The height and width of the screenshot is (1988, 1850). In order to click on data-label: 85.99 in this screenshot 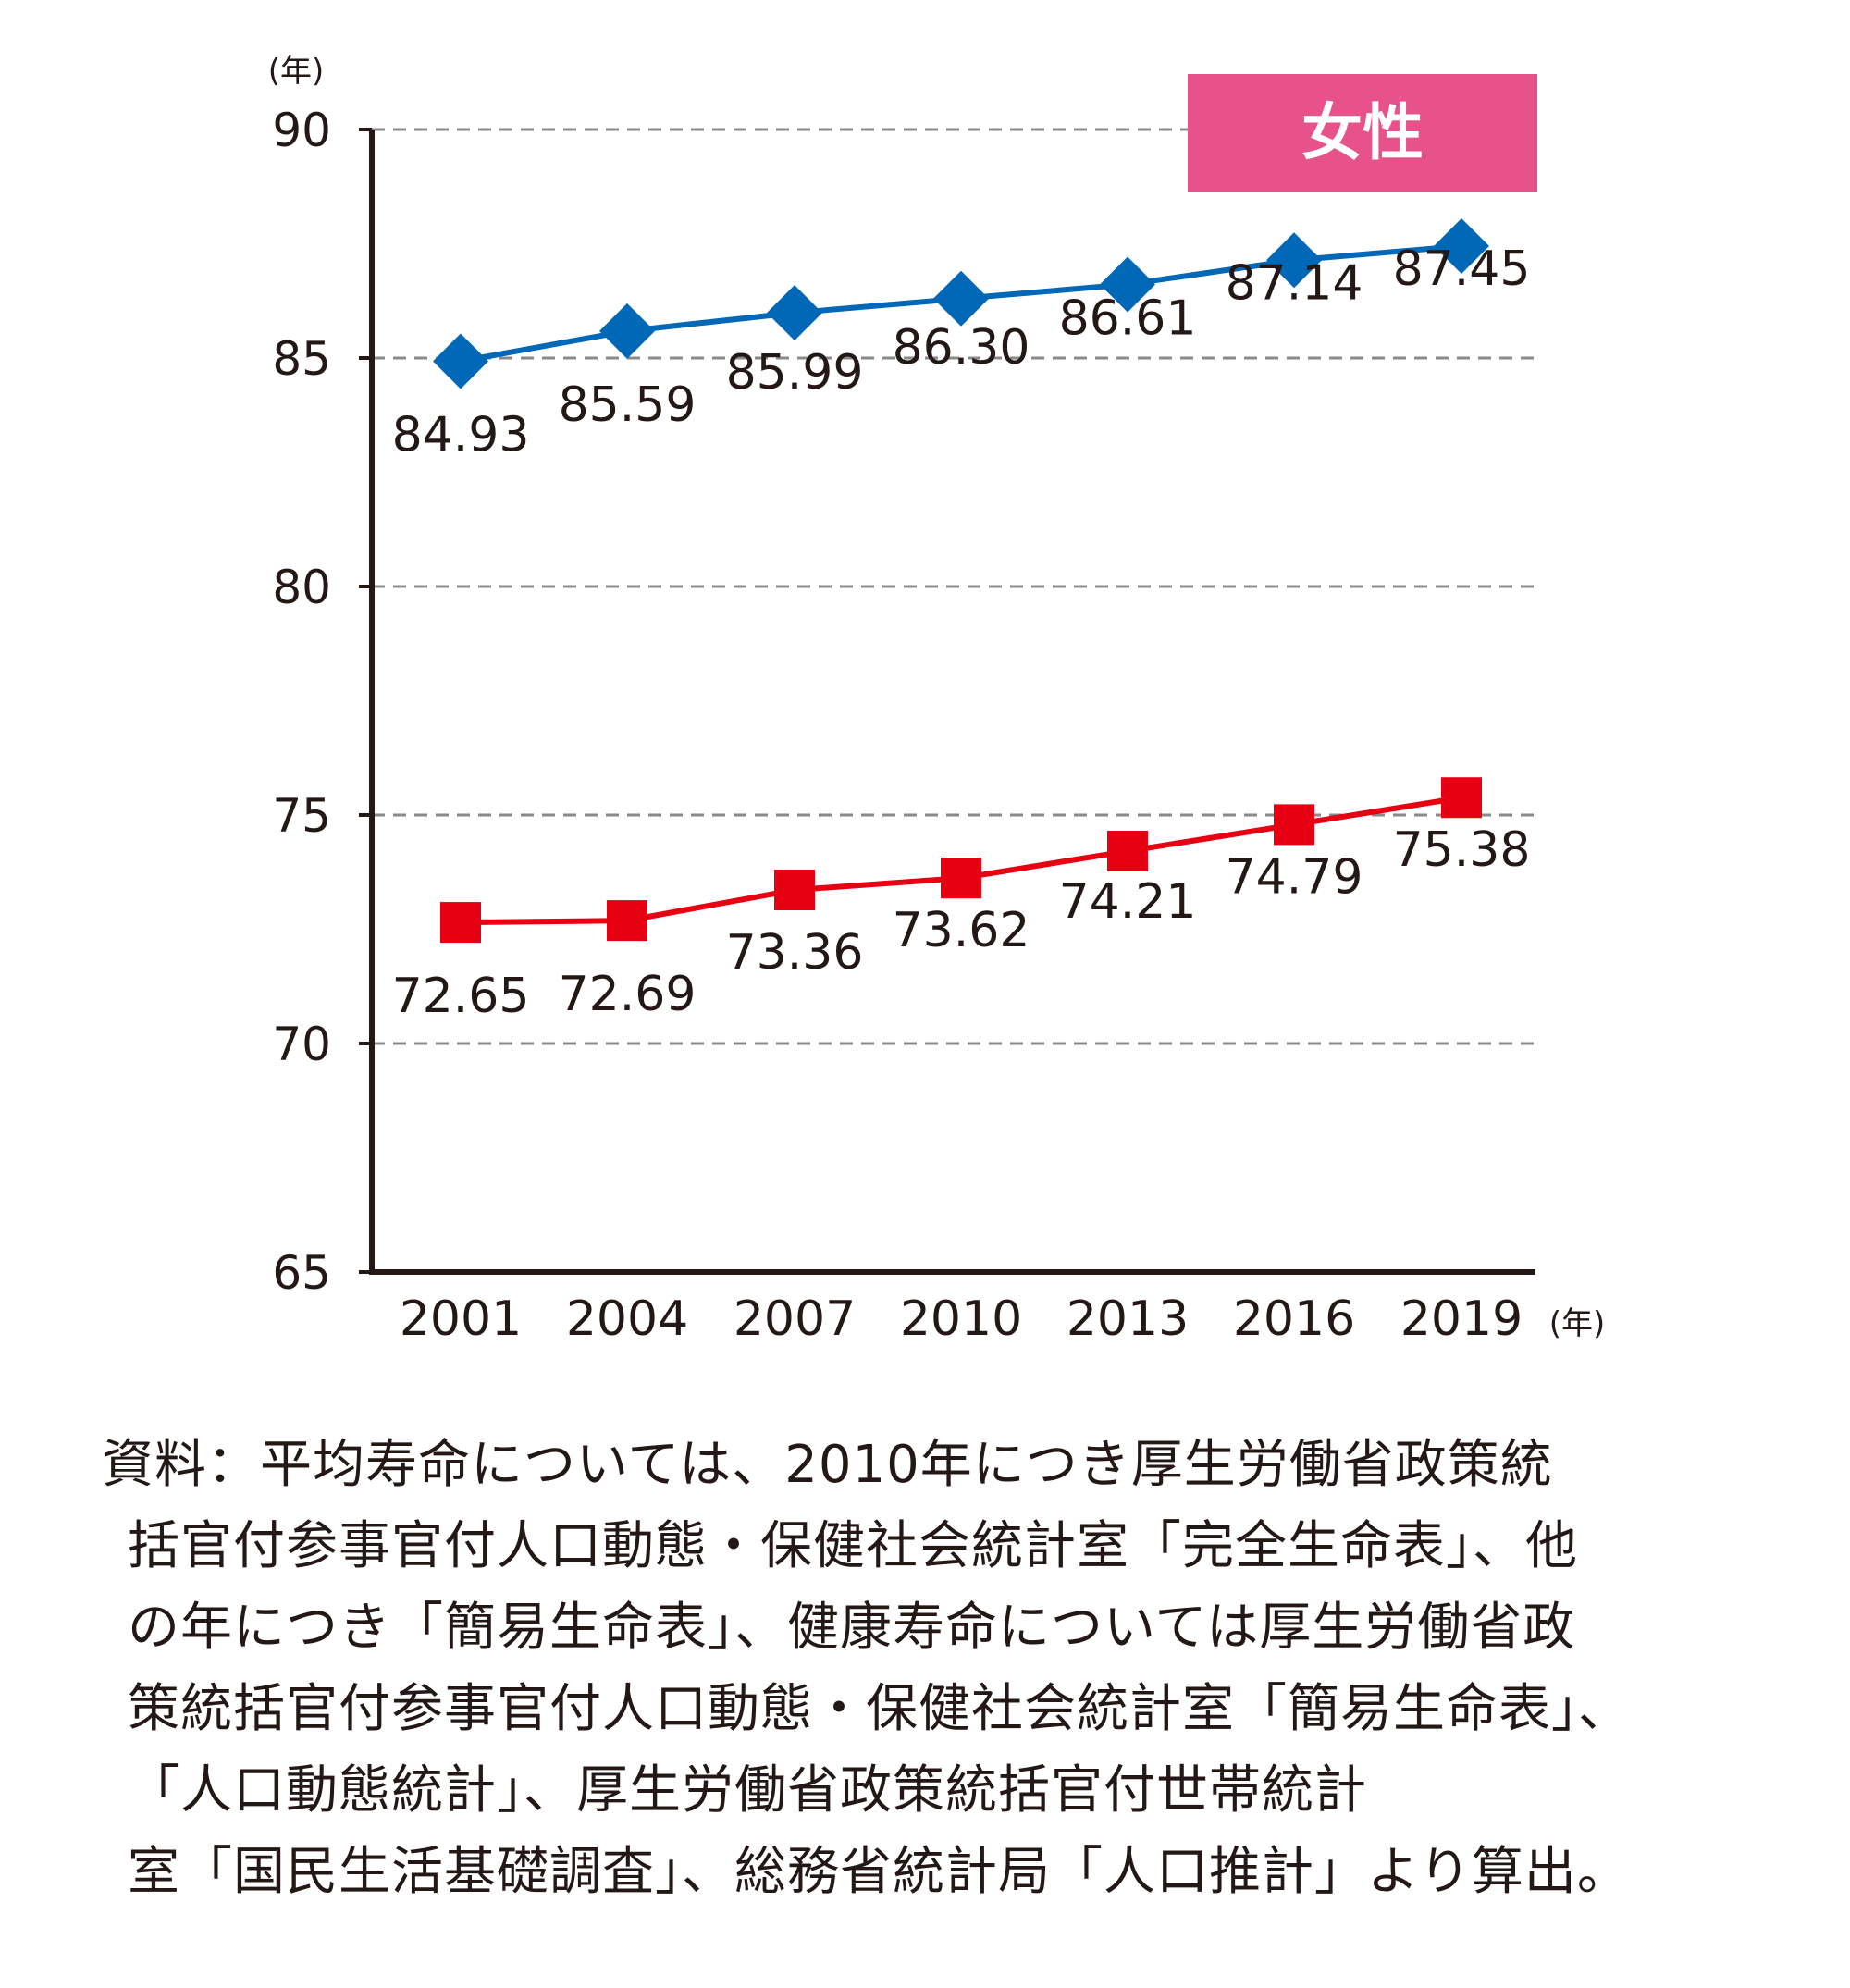, I will do `click(795, 373)`.